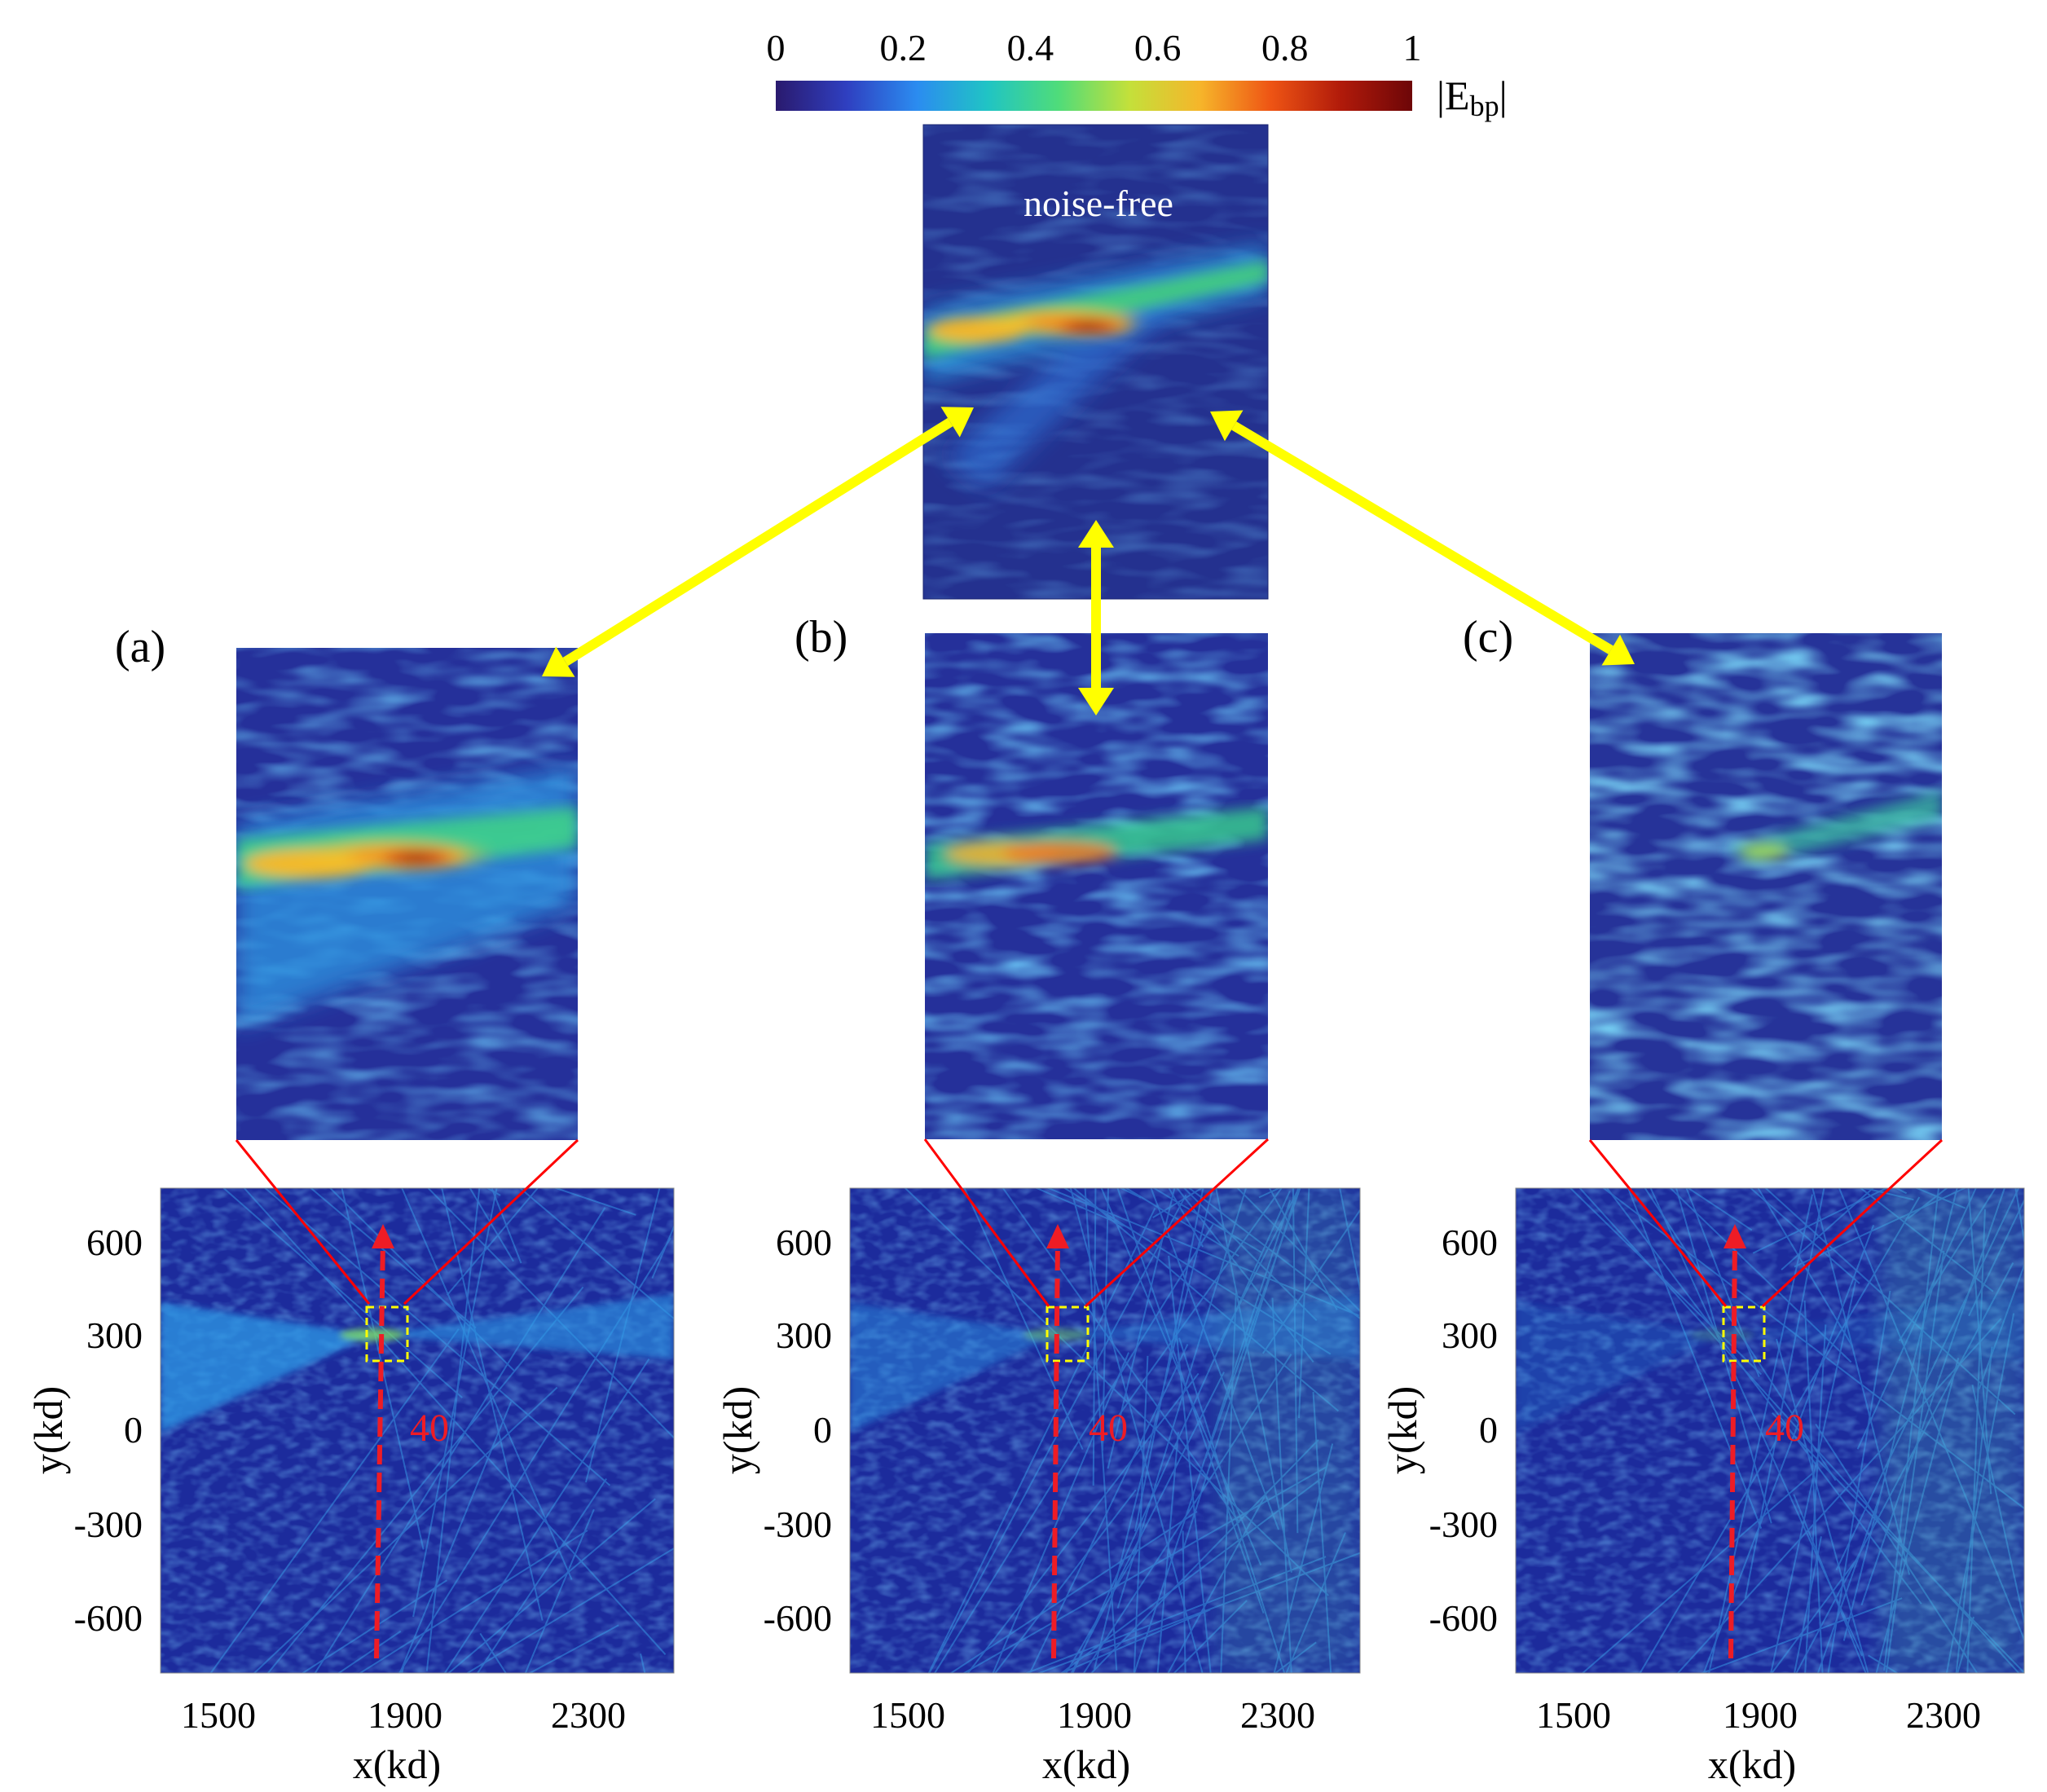 The image size is (2047, 1792). What do you see at coordinates (1744, 1334) in the screenshot?
I see `roi-box-c` at bounding box center [1744, 1334].